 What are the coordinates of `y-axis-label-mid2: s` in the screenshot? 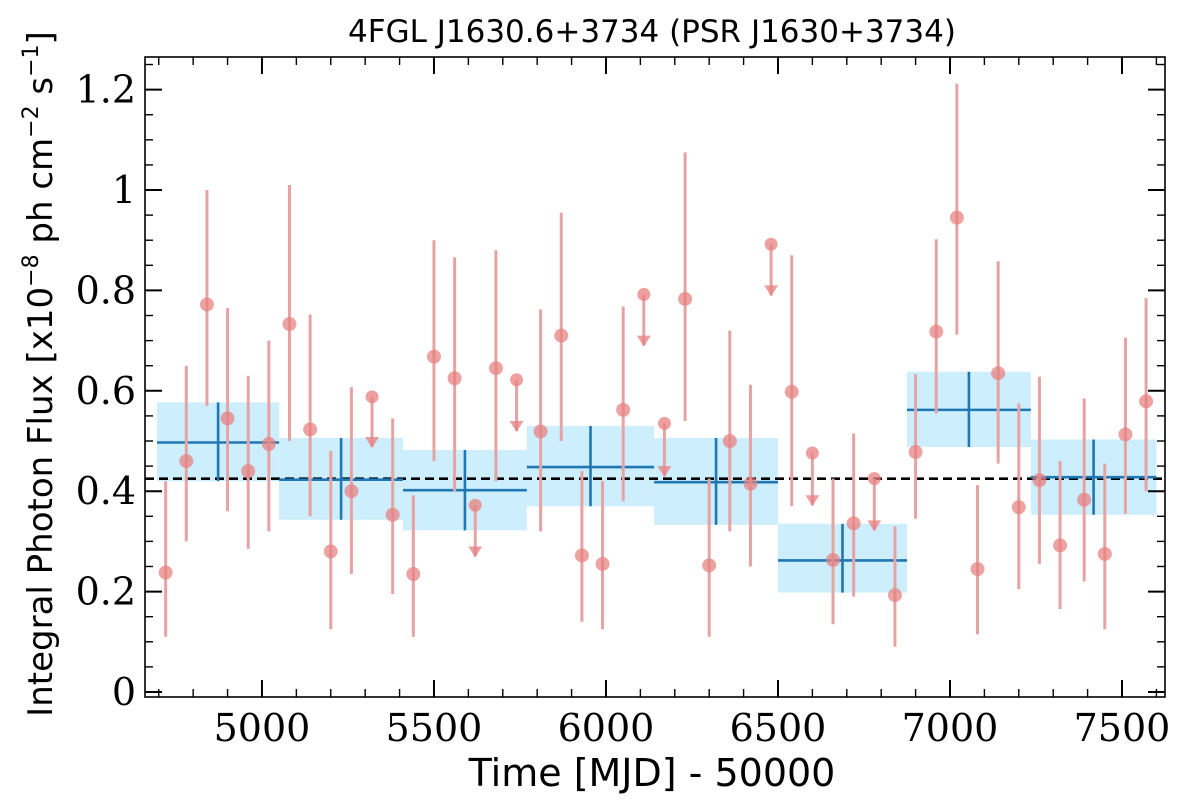 It's located at (41, 91).